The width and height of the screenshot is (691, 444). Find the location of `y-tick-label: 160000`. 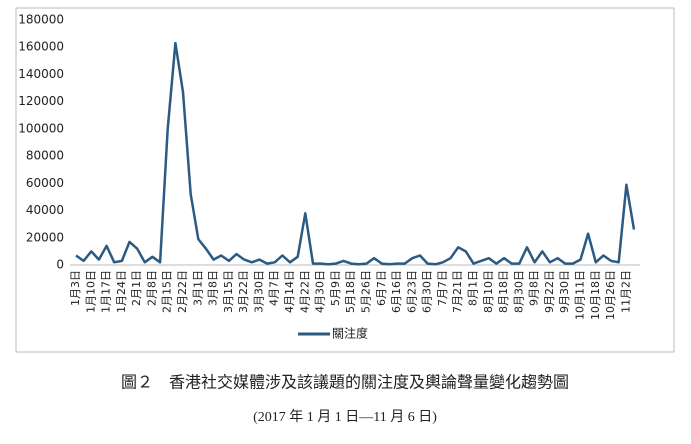

y-tick-label: 160000 is located at coordinates (41, 47).